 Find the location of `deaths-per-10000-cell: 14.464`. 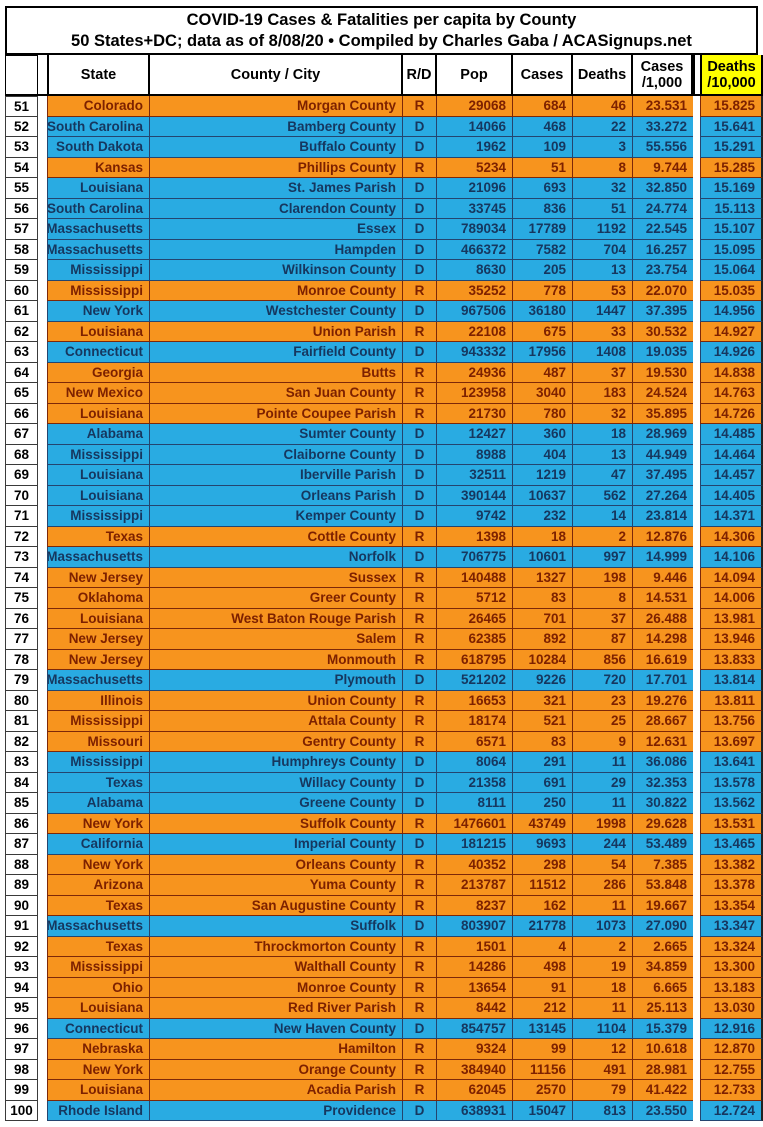

deaths-per-10000-cell: 14.464 is located at coordinates (731, 454).